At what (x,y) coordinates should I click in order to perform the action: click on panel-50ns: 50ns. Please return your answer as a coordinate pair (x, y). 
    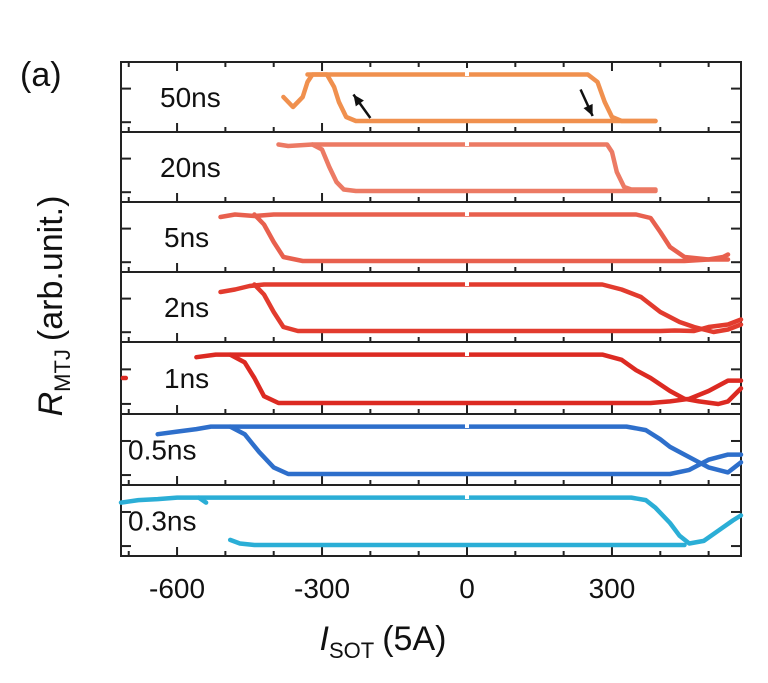
    Looking at the image, I should click on (431, 97).